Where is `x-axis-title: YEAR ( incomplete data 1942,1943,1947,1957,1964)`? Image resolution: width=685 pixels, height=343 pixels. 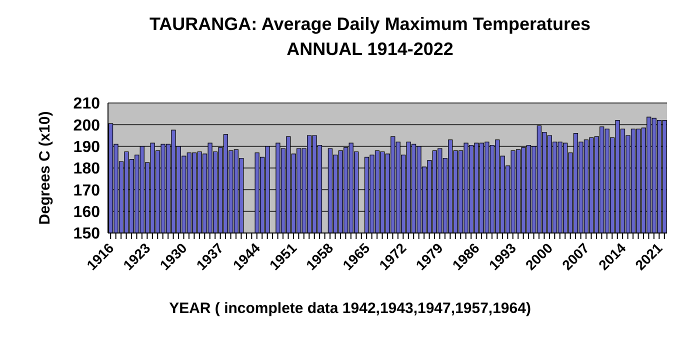
x-axis-title: YEAR ( incomplete data 1942,1943,1947,1957,1964) is located at coordinates (350, 308).